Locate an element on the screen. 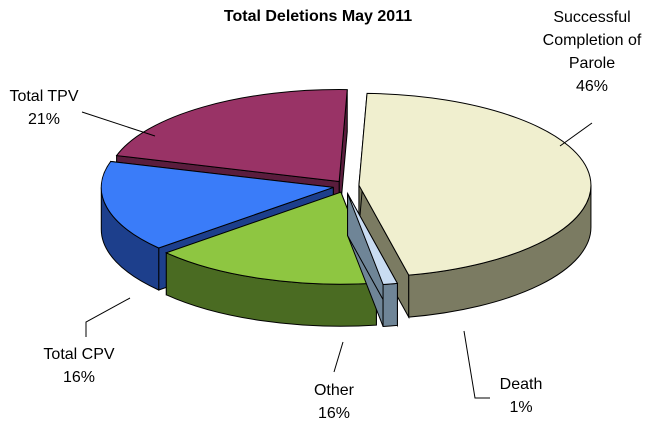  leader-line-other is located at coordinates (338, 357).